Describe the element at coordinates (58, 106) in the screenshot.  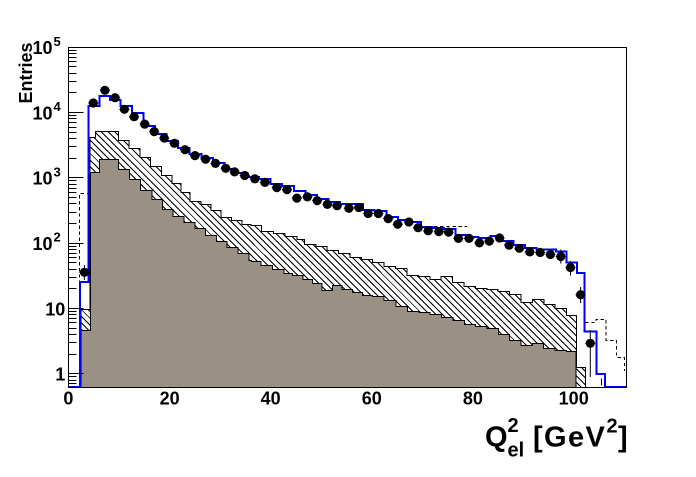
I see `svg-text: 4` at that location.